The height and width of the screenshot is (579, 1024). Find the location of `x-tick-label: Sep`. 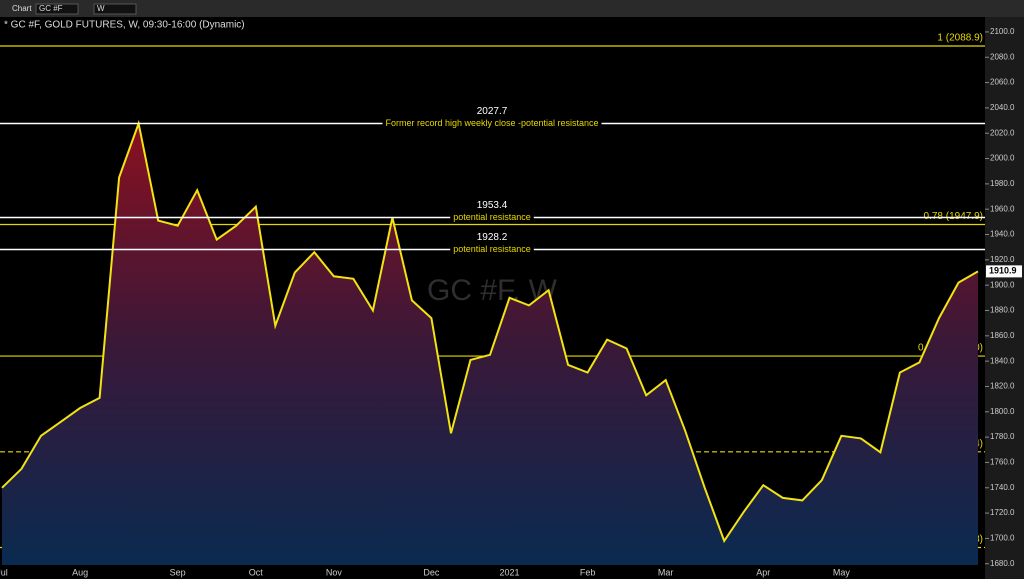

x-tick-label: Sep is located at coordinates (178, 572).